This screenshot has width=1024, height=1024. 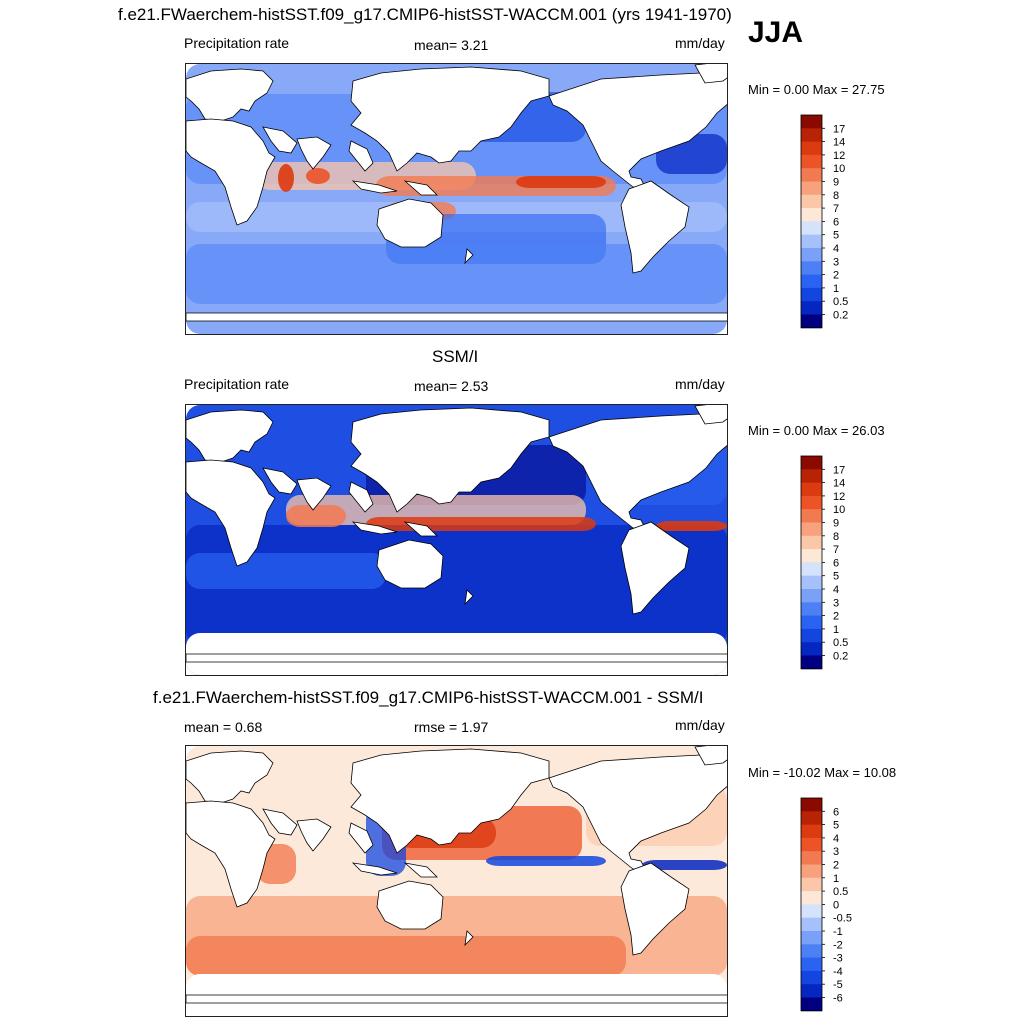 I want to click on panel2-mean-label: mean= 2.53, so click(x=451, y=386).